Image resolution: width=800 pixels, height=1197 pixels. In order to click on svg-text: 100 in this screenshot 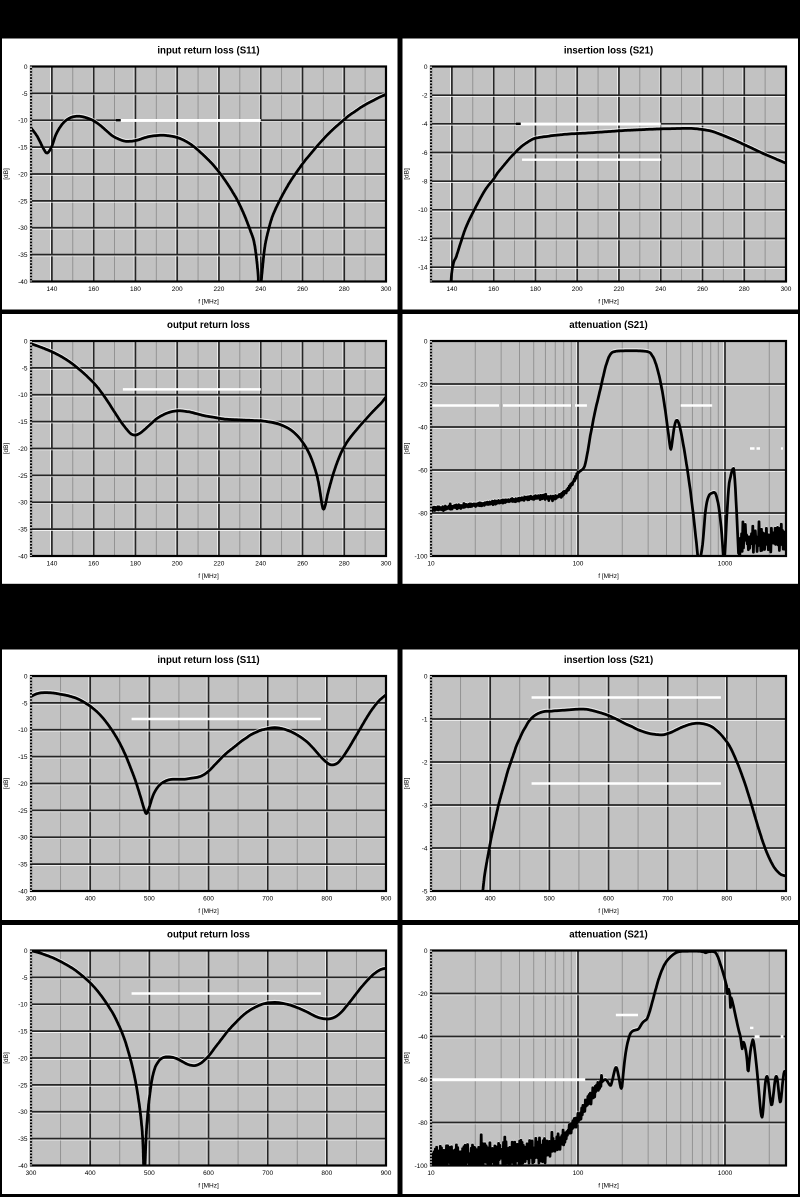, I will do `click(578, 564)`.